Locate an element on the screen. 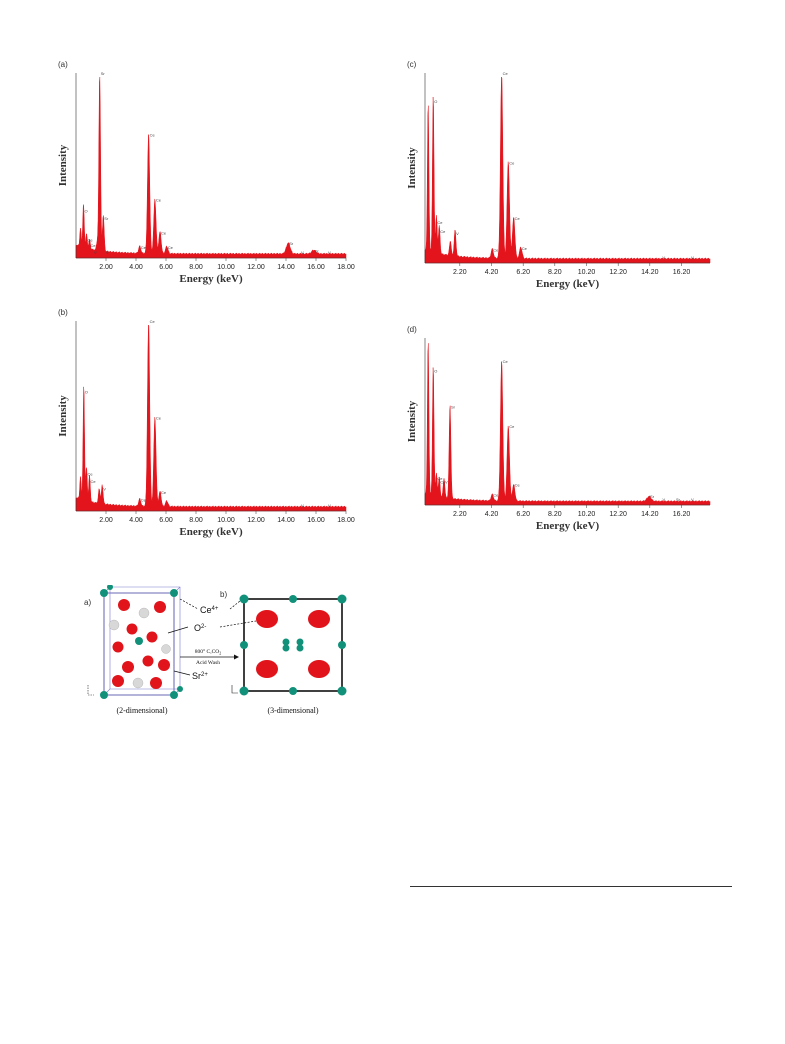  unit-cell-3d is located at coordinates (289, 645).